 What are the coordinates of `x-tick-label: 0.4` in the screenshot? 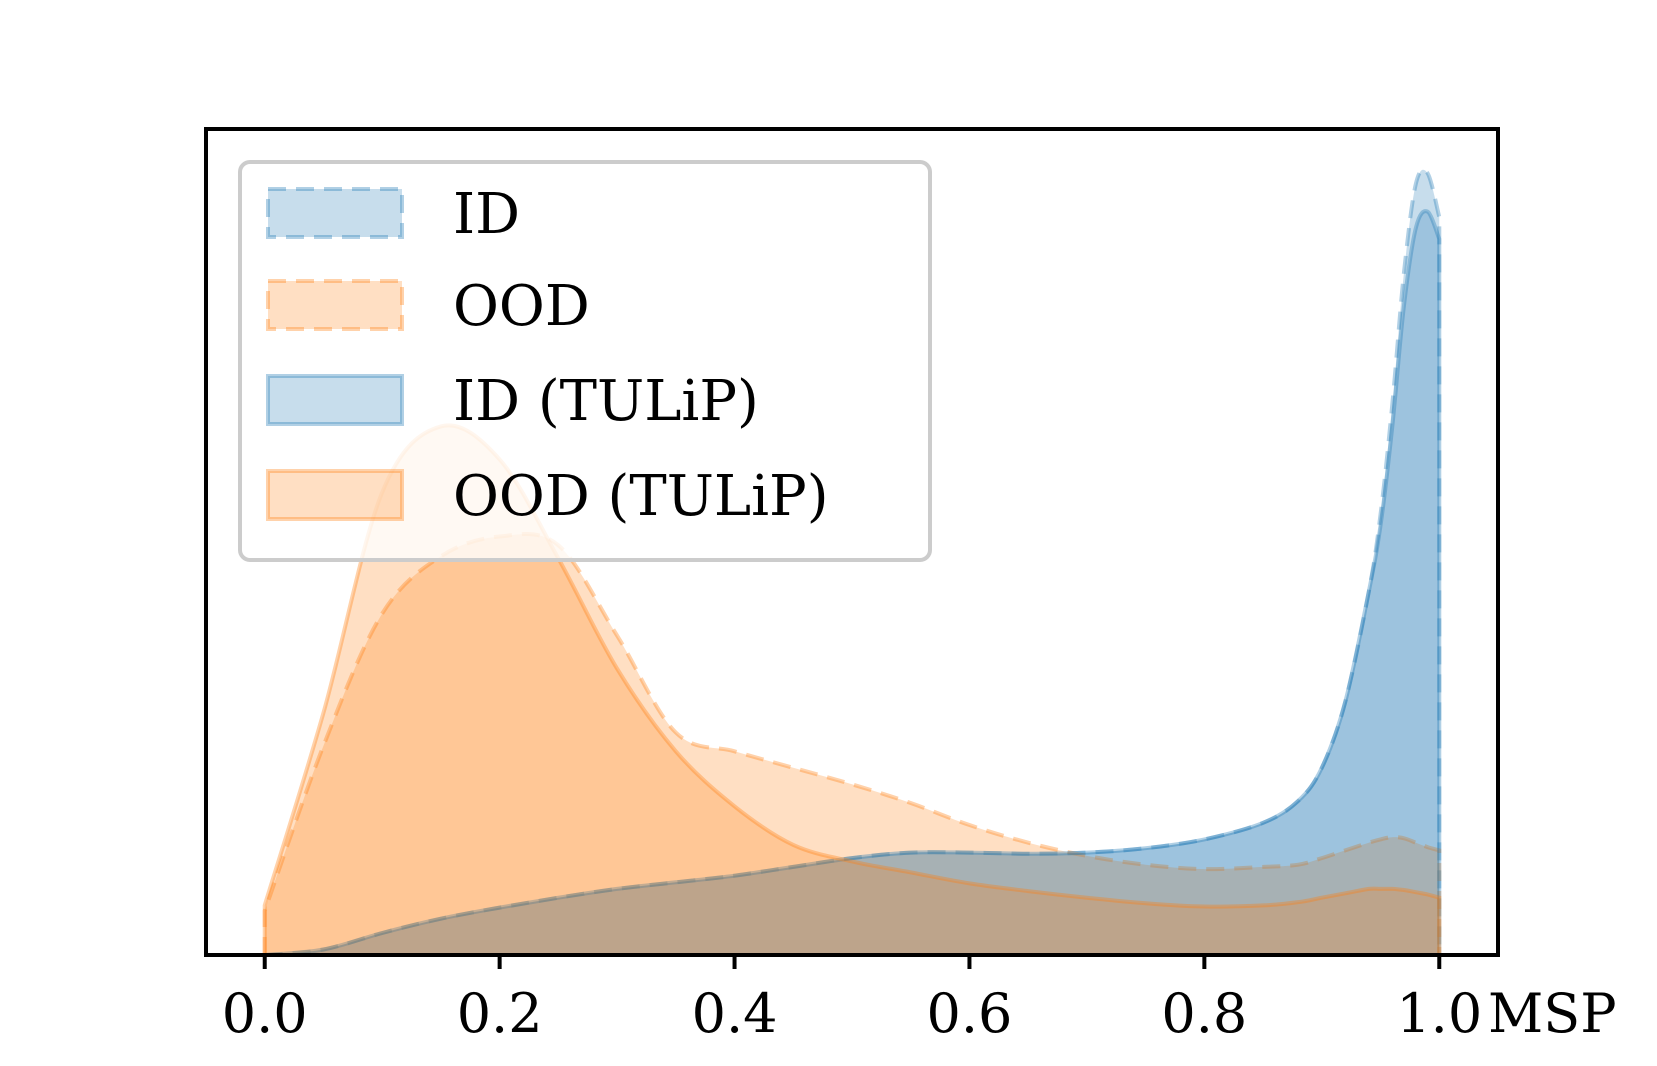 It's located at (735, 1013).